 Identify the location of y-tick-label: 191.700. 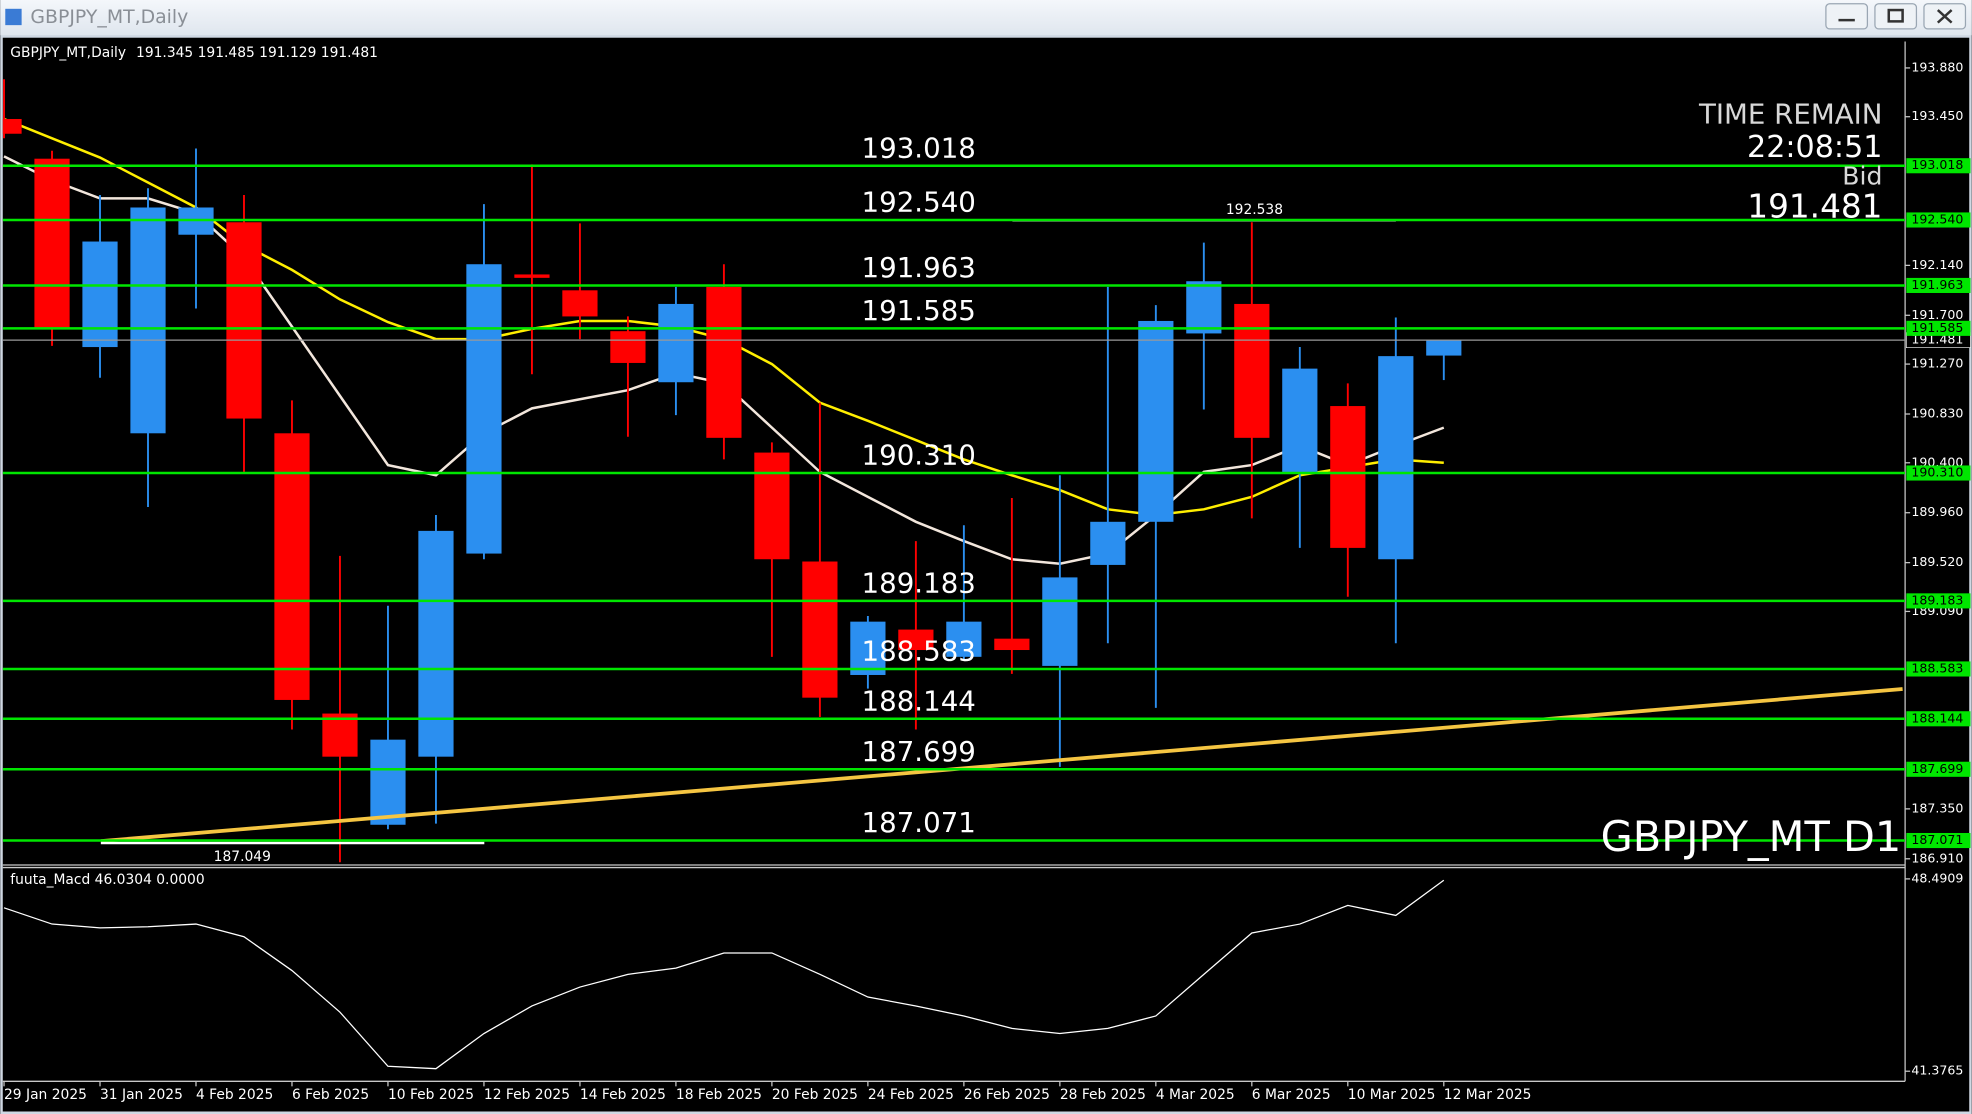
(1937, 314).